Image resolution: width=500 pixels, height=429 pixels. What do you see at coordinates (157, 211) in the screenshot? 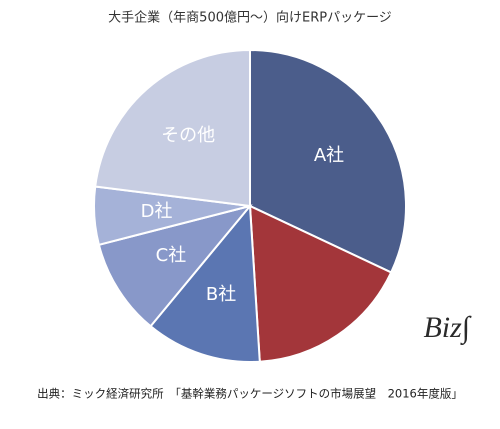
I see `slice-label: D社` at bounding box center [157, 211].